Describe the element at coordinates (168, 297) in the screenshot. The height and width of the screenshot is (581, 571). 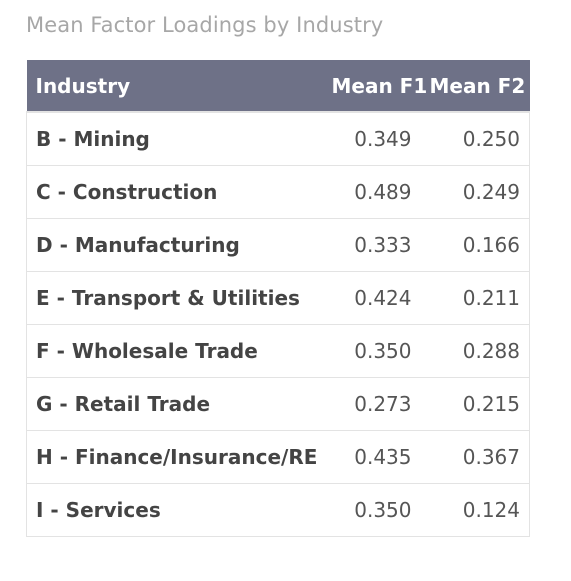
I see `industry-cell: E - Transport & Utilities` at that location.